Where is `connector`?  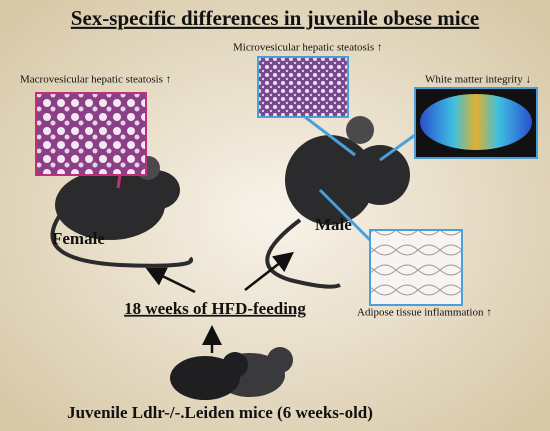 connector is located at coordinates (119, 181).